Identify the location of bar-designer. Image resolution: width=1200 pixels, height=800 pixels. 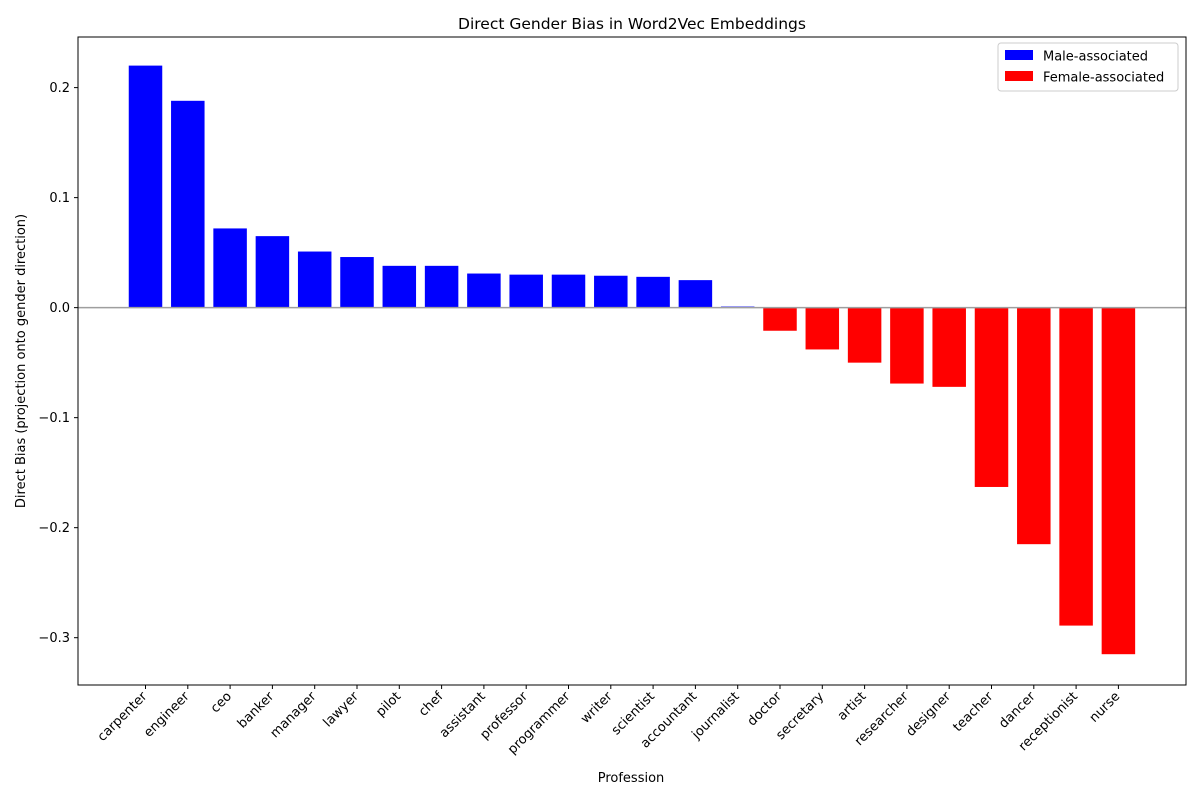
(949, 347).